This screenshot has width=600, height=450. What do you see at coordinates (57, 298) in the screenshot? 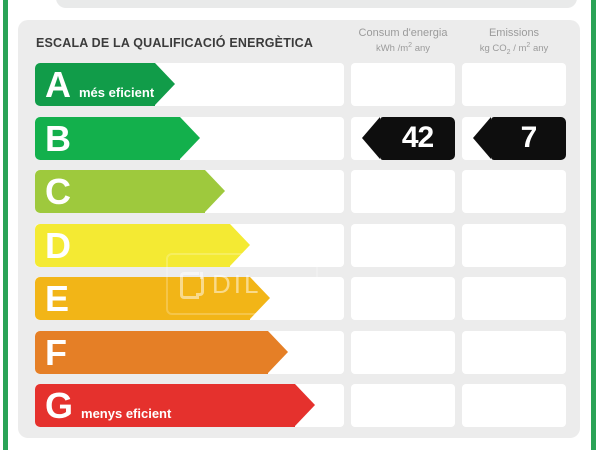
I see `rating-letter: E` at bounding box center [57, 298].